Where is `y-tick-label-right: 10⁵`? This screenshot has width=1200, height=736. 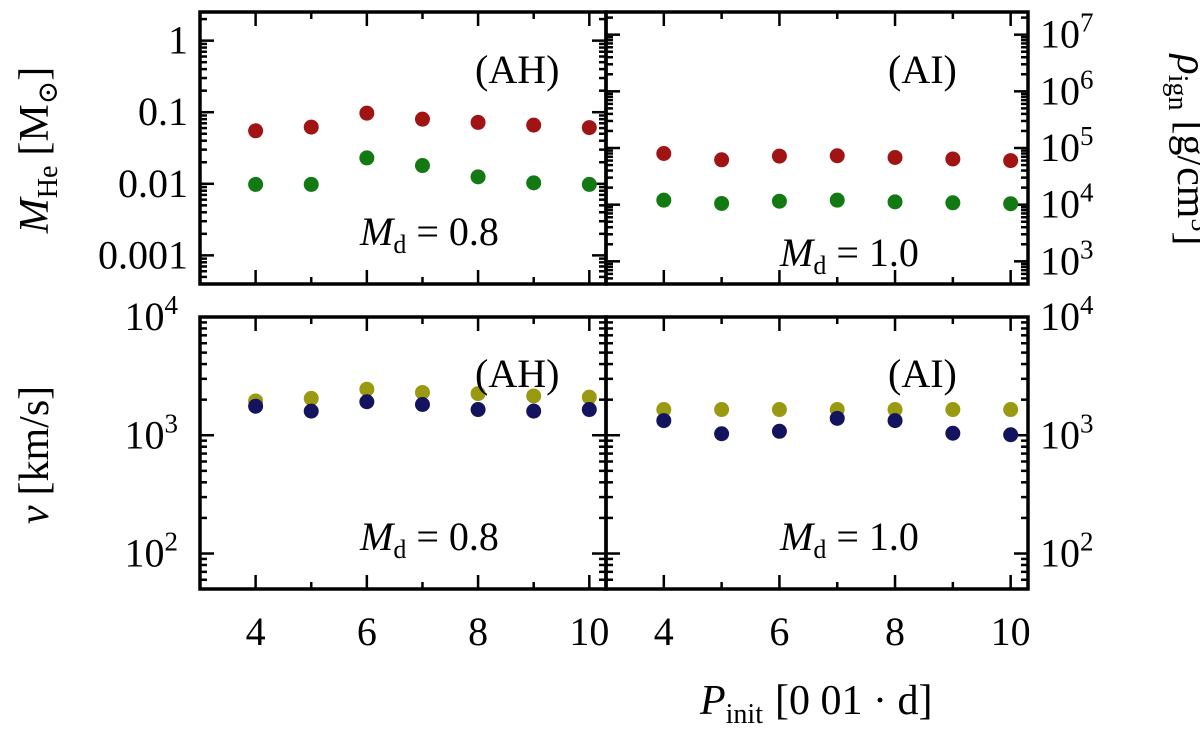
y-tick-label-right: 10⁵ is located at coordinates (1067, 145).